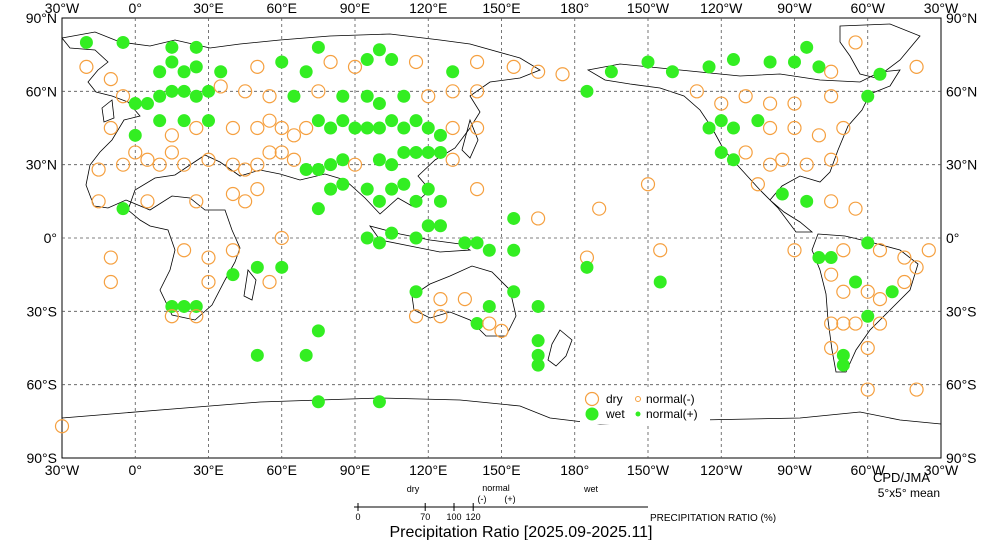 This screenshot has height=540, width=1000. I want to click on scale-minus-label: (-), so click(482, 499).